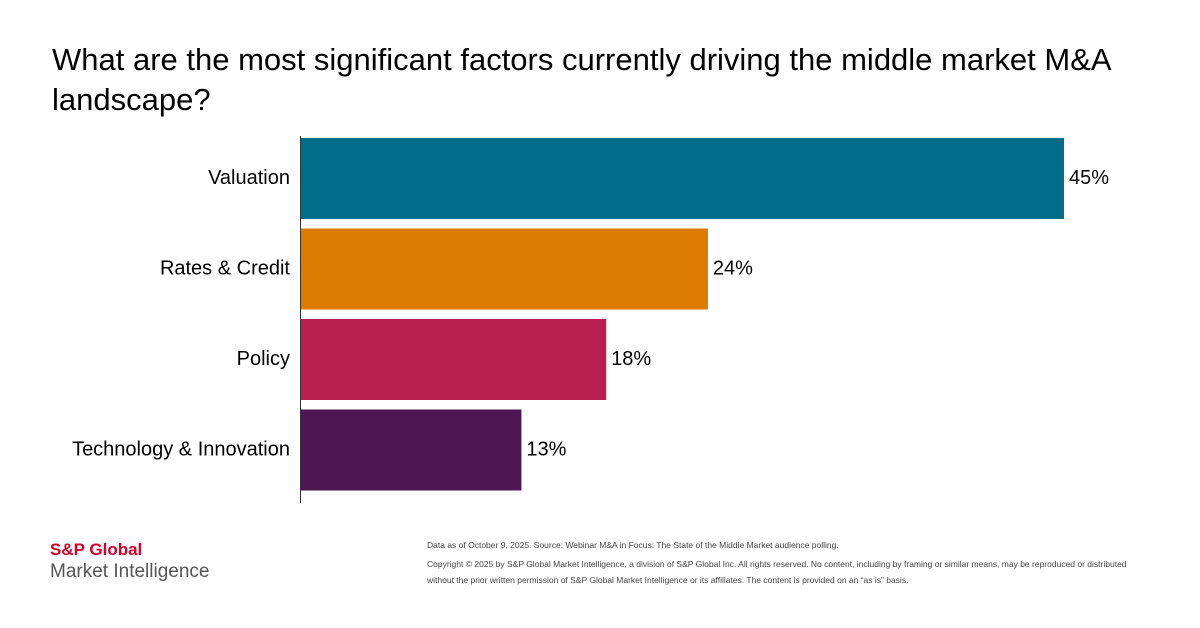 This screenshot has width=1200, height=628. I want to click on value-label: 13%, so click(546, 449).